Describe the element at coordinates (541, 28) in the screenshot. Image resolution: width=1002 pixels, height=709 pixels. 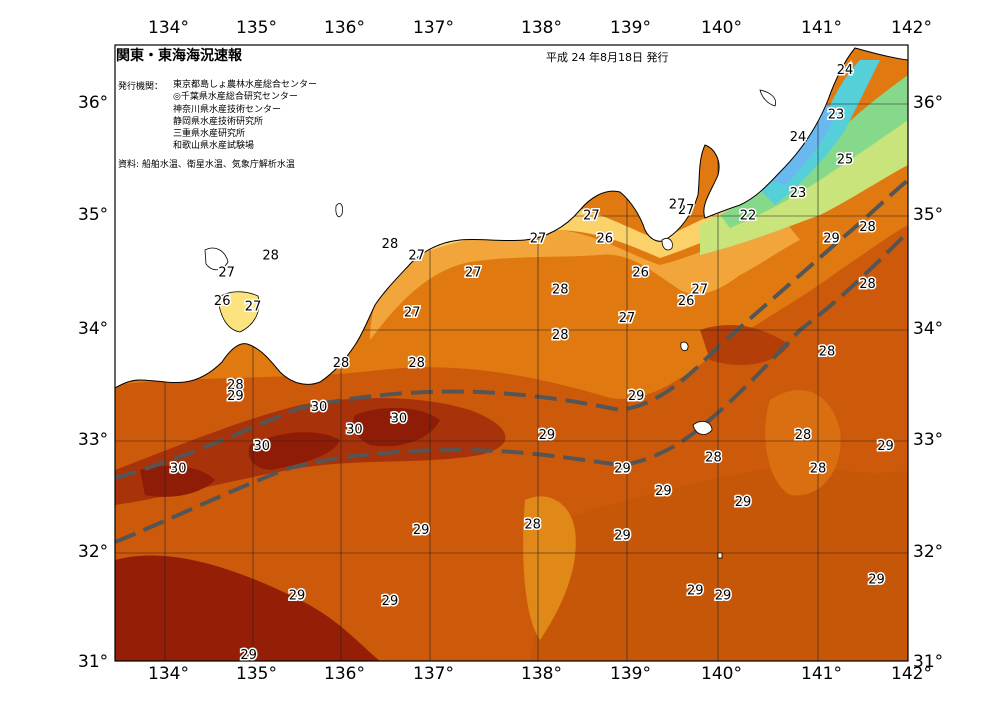
I see `lon-label-top: 138°` at that location.